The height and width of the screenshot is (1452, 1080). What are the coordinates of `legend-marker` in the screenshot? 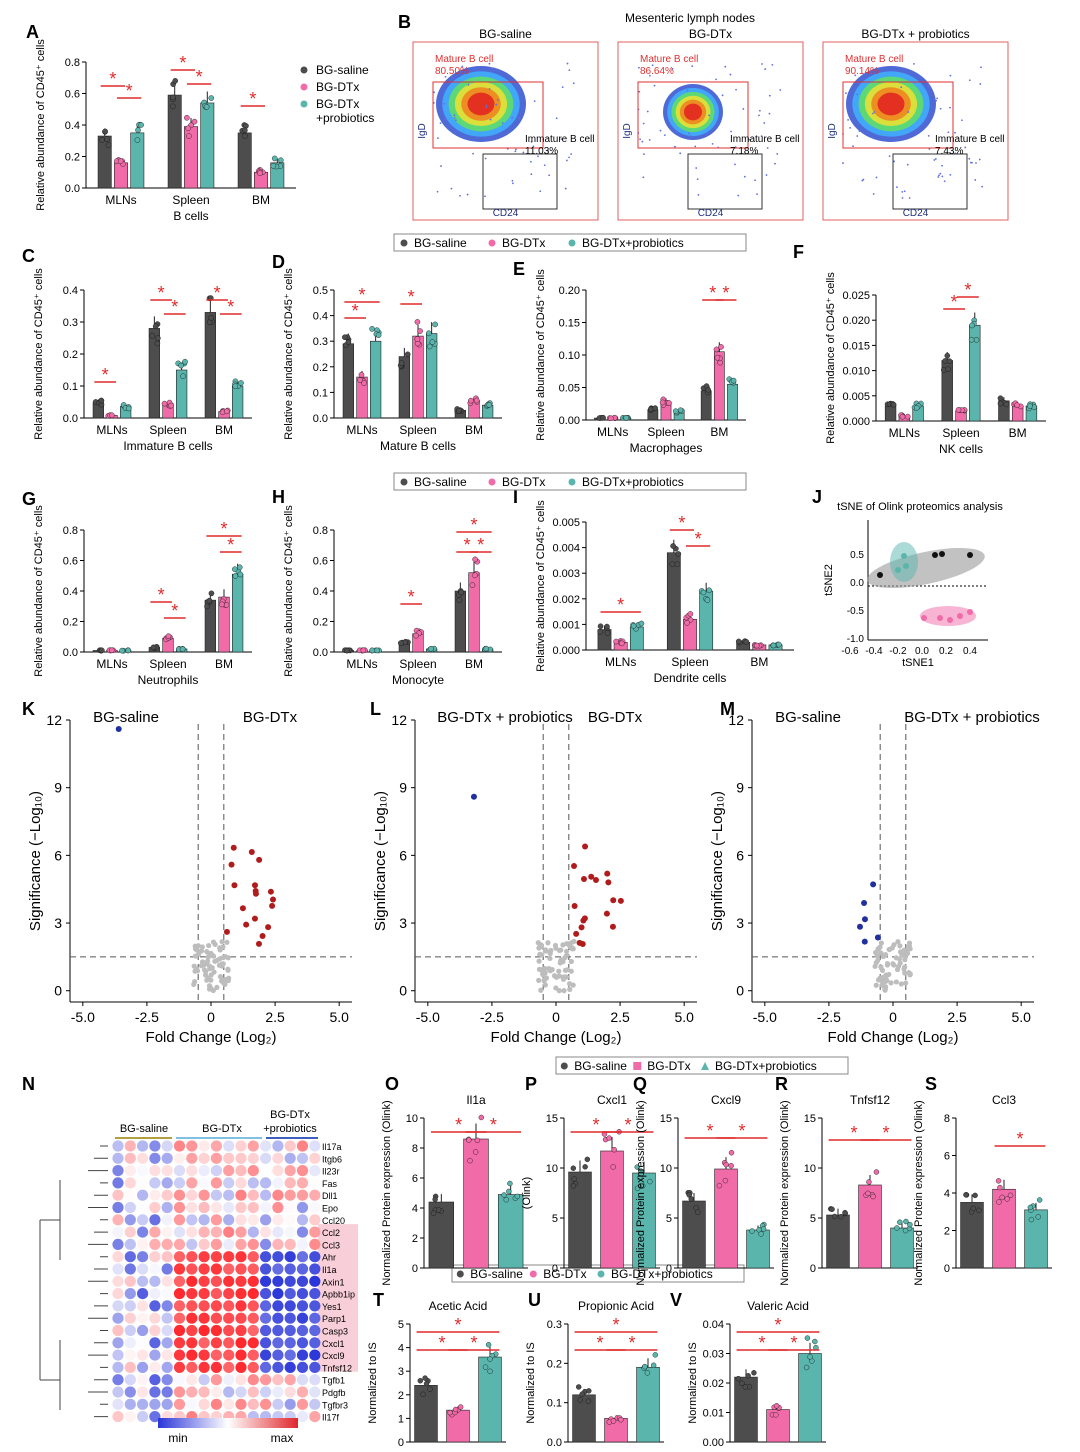 It's located at (572, 243).